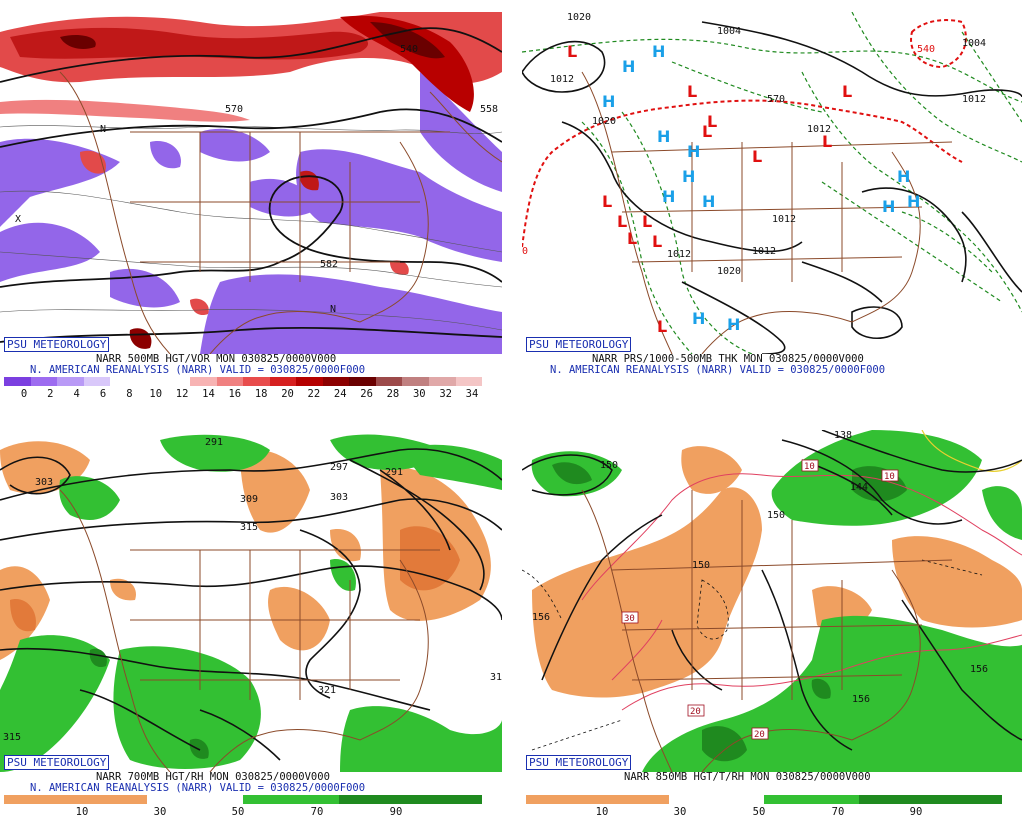  I want to click on contour-label: 297, so click(339, 467).